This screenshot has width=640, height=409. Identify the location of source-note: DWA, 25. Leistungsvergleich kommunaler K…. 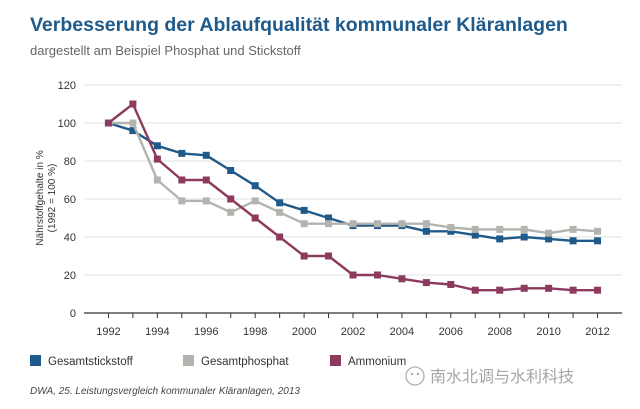
(165, 391).